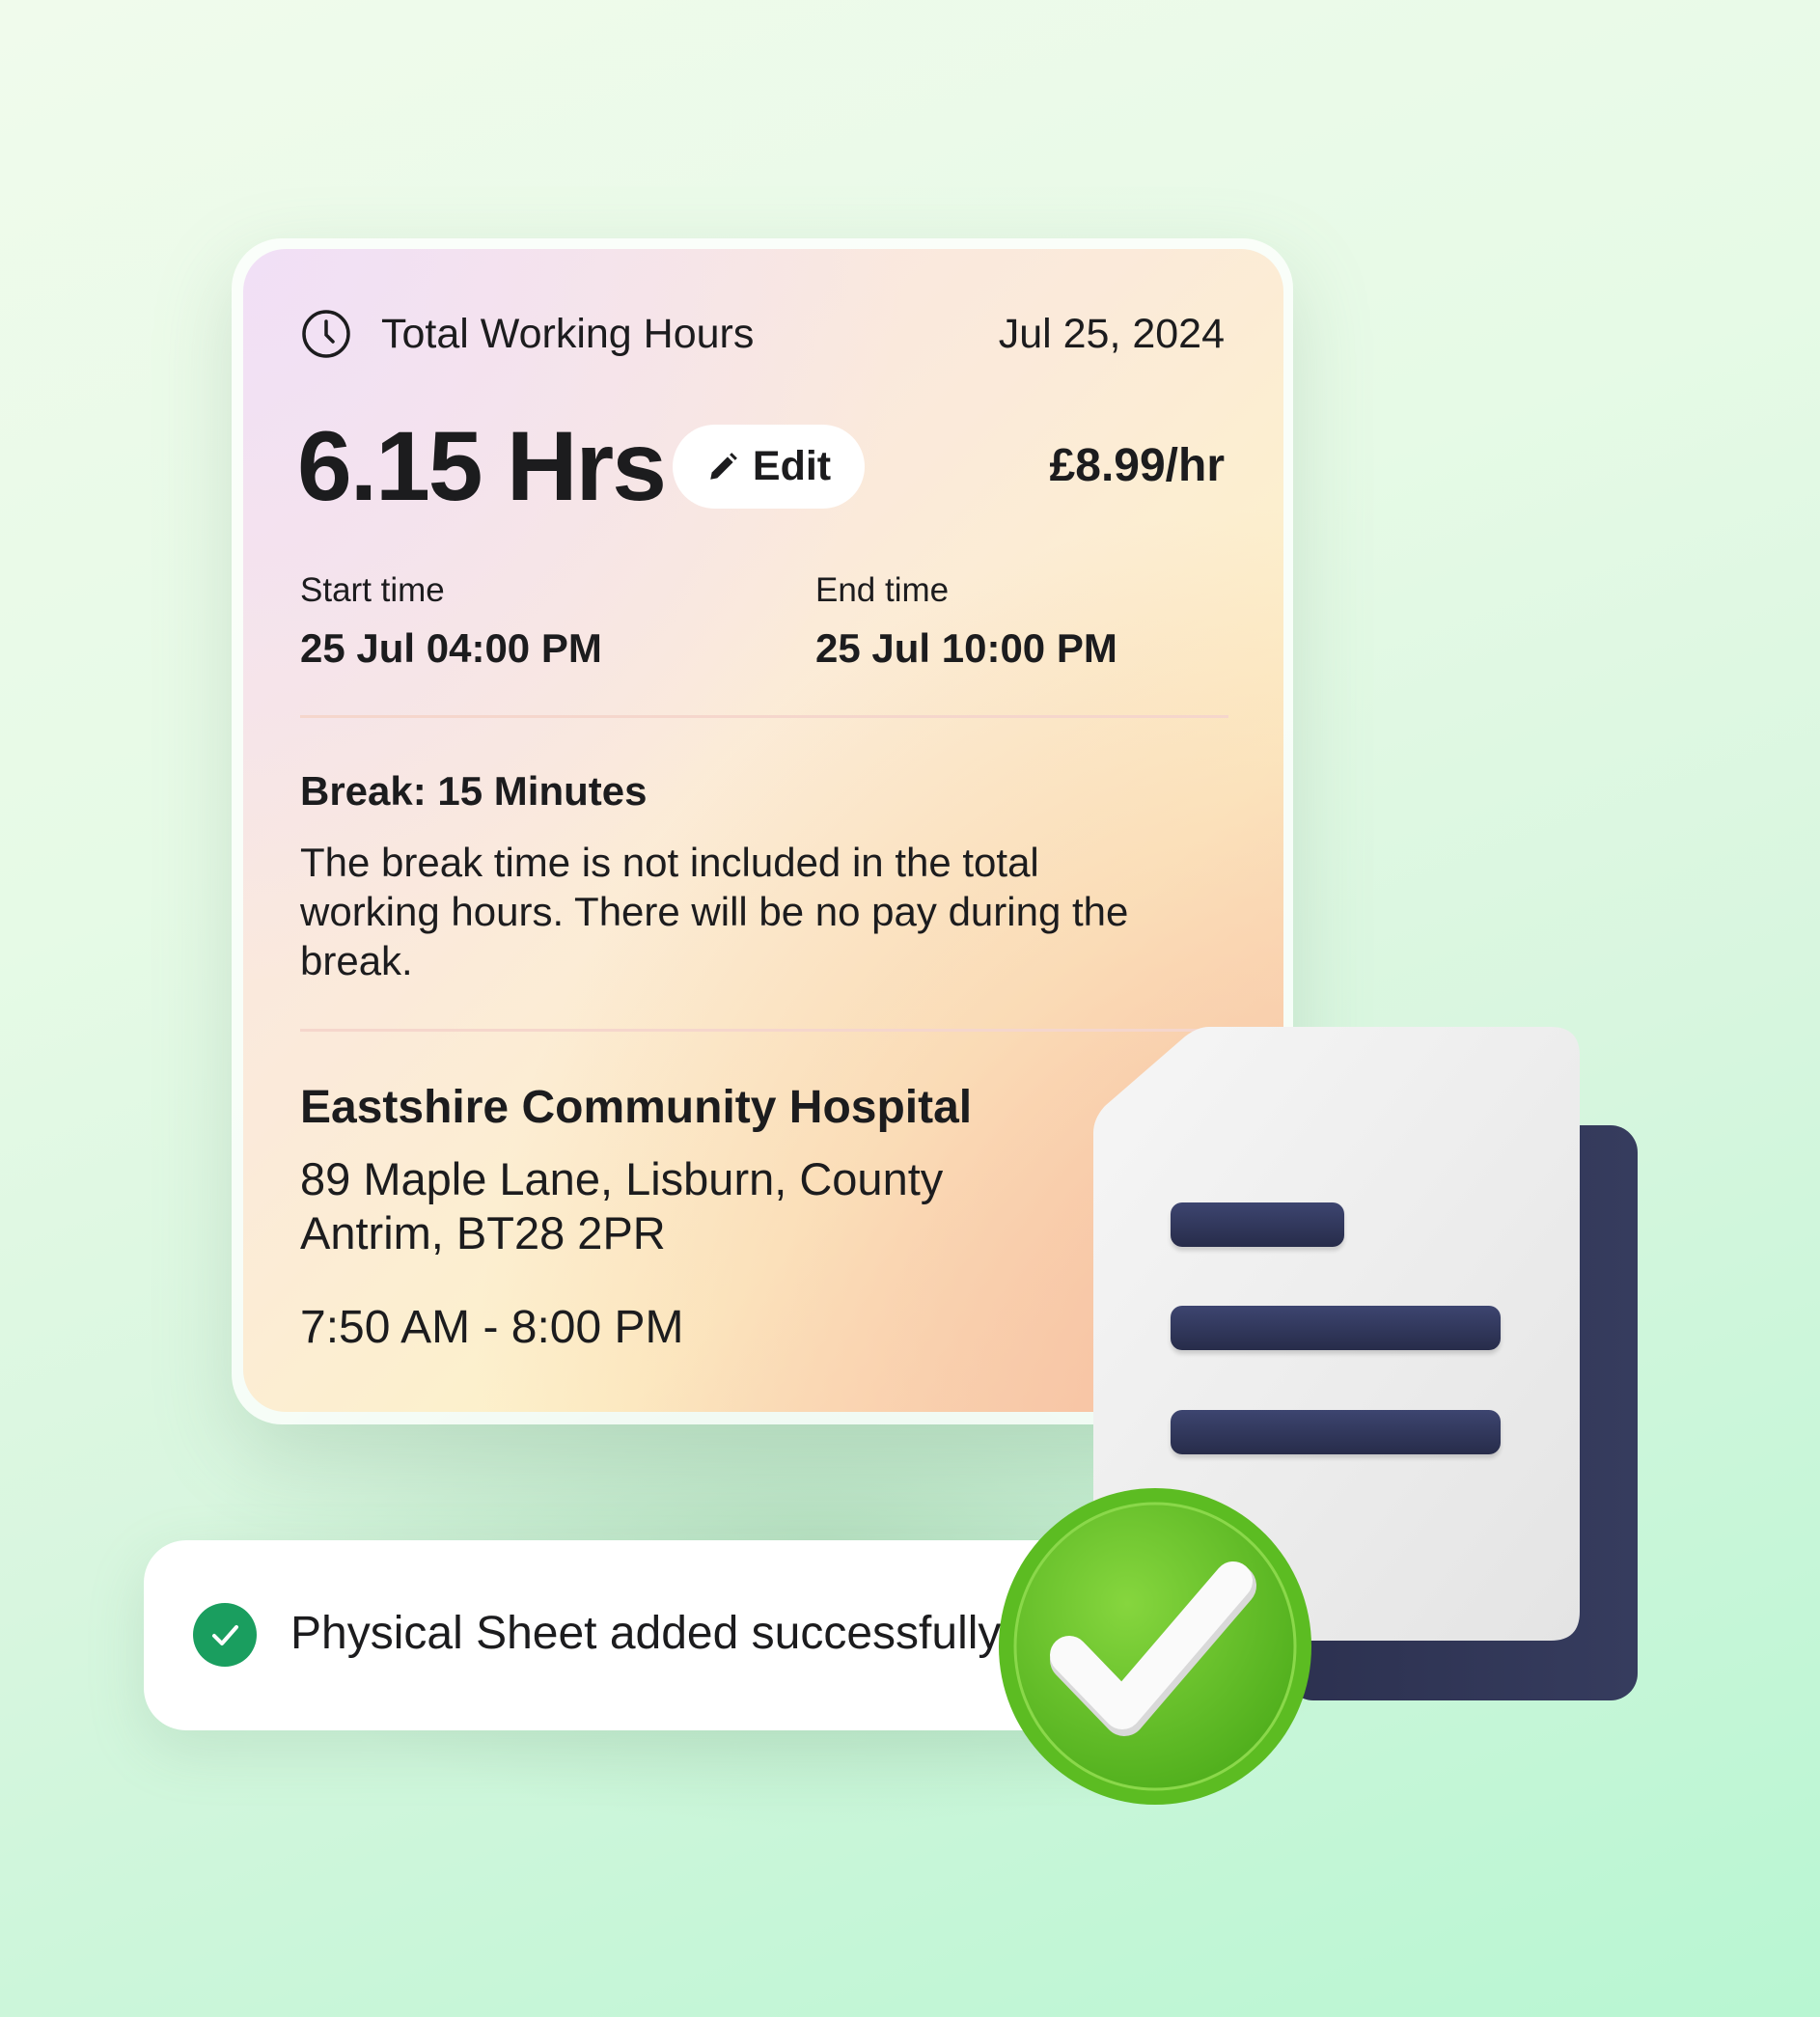 The image size is (1820, 2017). I want to click on pencil-icon, so click(723, 466).